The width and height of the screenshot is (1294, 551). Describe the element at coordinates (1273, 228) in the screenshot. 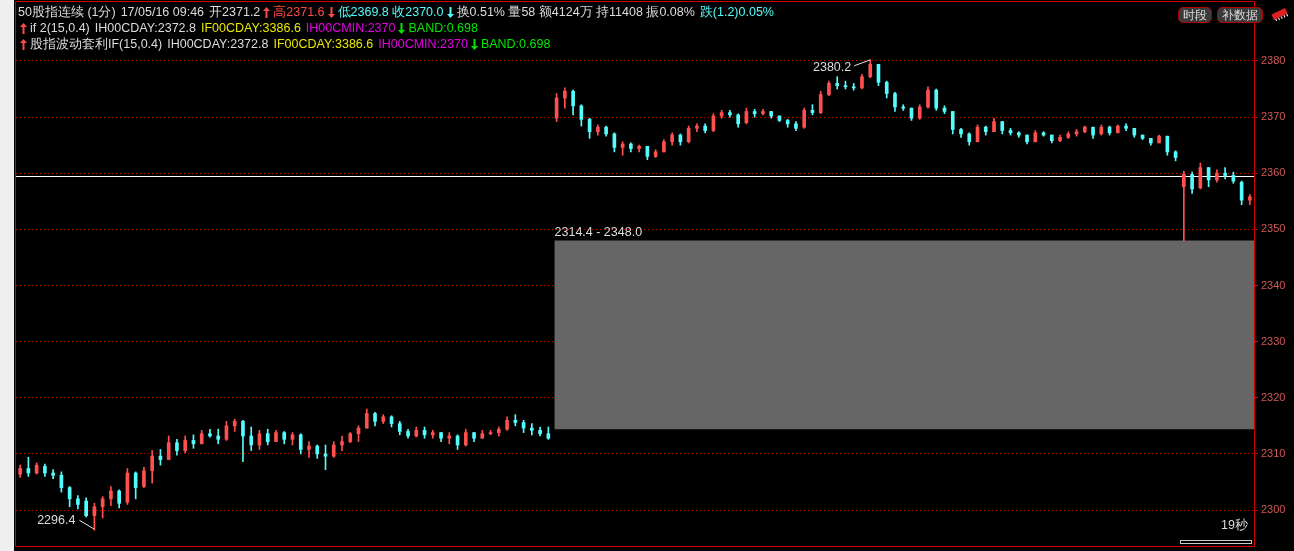

I see `y-tick-label: 2350` at that location.